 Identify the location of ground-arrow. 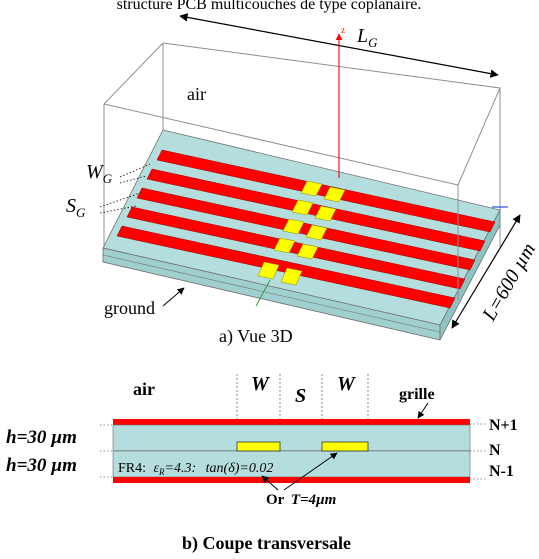
(173, 297).